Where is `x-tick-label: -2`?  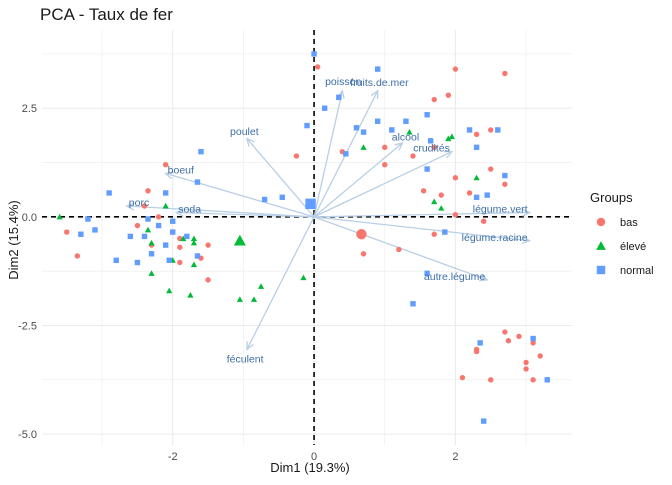 x-tick-label: -2 is located at coordinates (173, 457).